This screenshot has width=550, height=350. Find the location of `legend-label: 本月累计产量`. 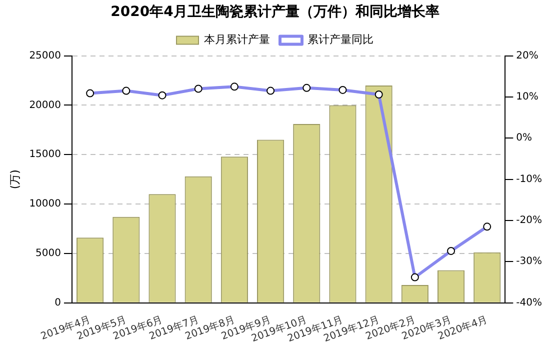

legend-label: 本月累计产量 is located at coordinates (237, 39).